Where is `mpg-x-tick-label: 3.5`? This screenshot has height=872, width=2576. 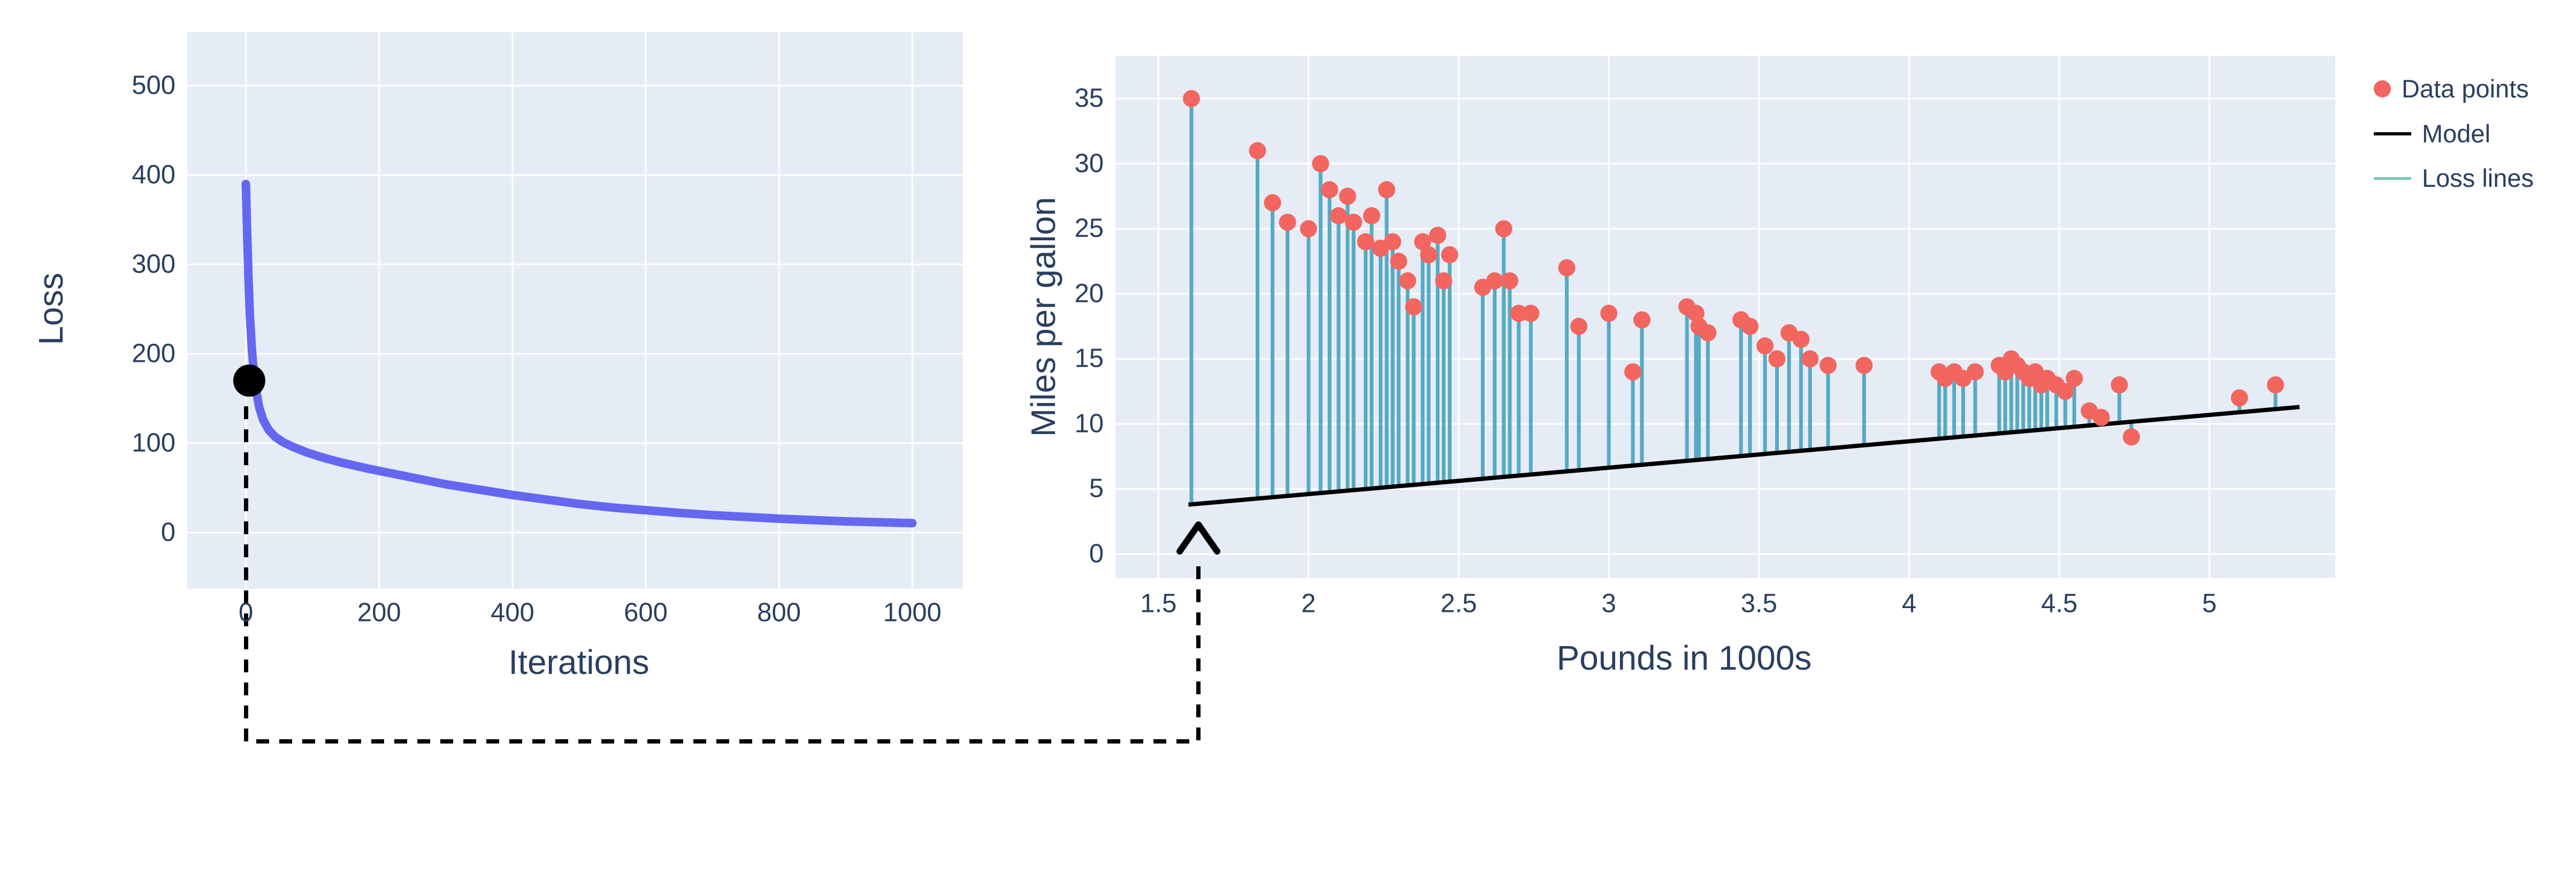 mpg-x-tick-label: 3.5 is located at coordinates (1758, 603).